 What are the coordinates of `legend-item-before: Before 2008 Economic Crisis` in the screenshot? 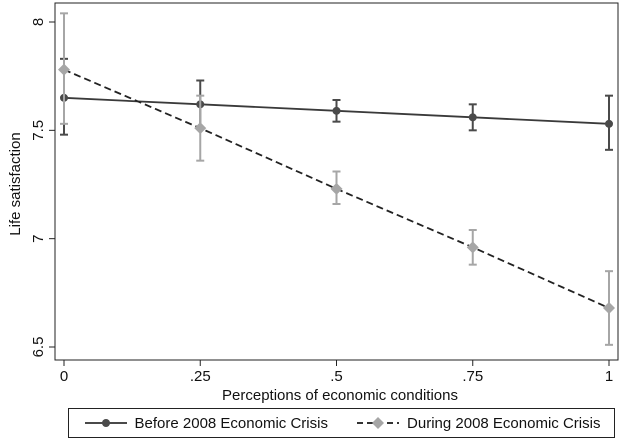 It's located at (205, 423).